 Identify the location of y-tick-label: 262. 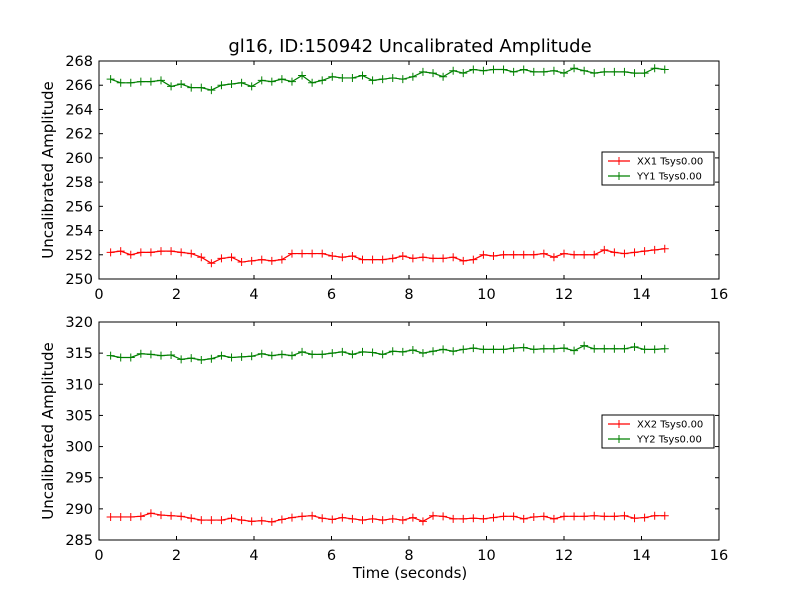
(79, 135).